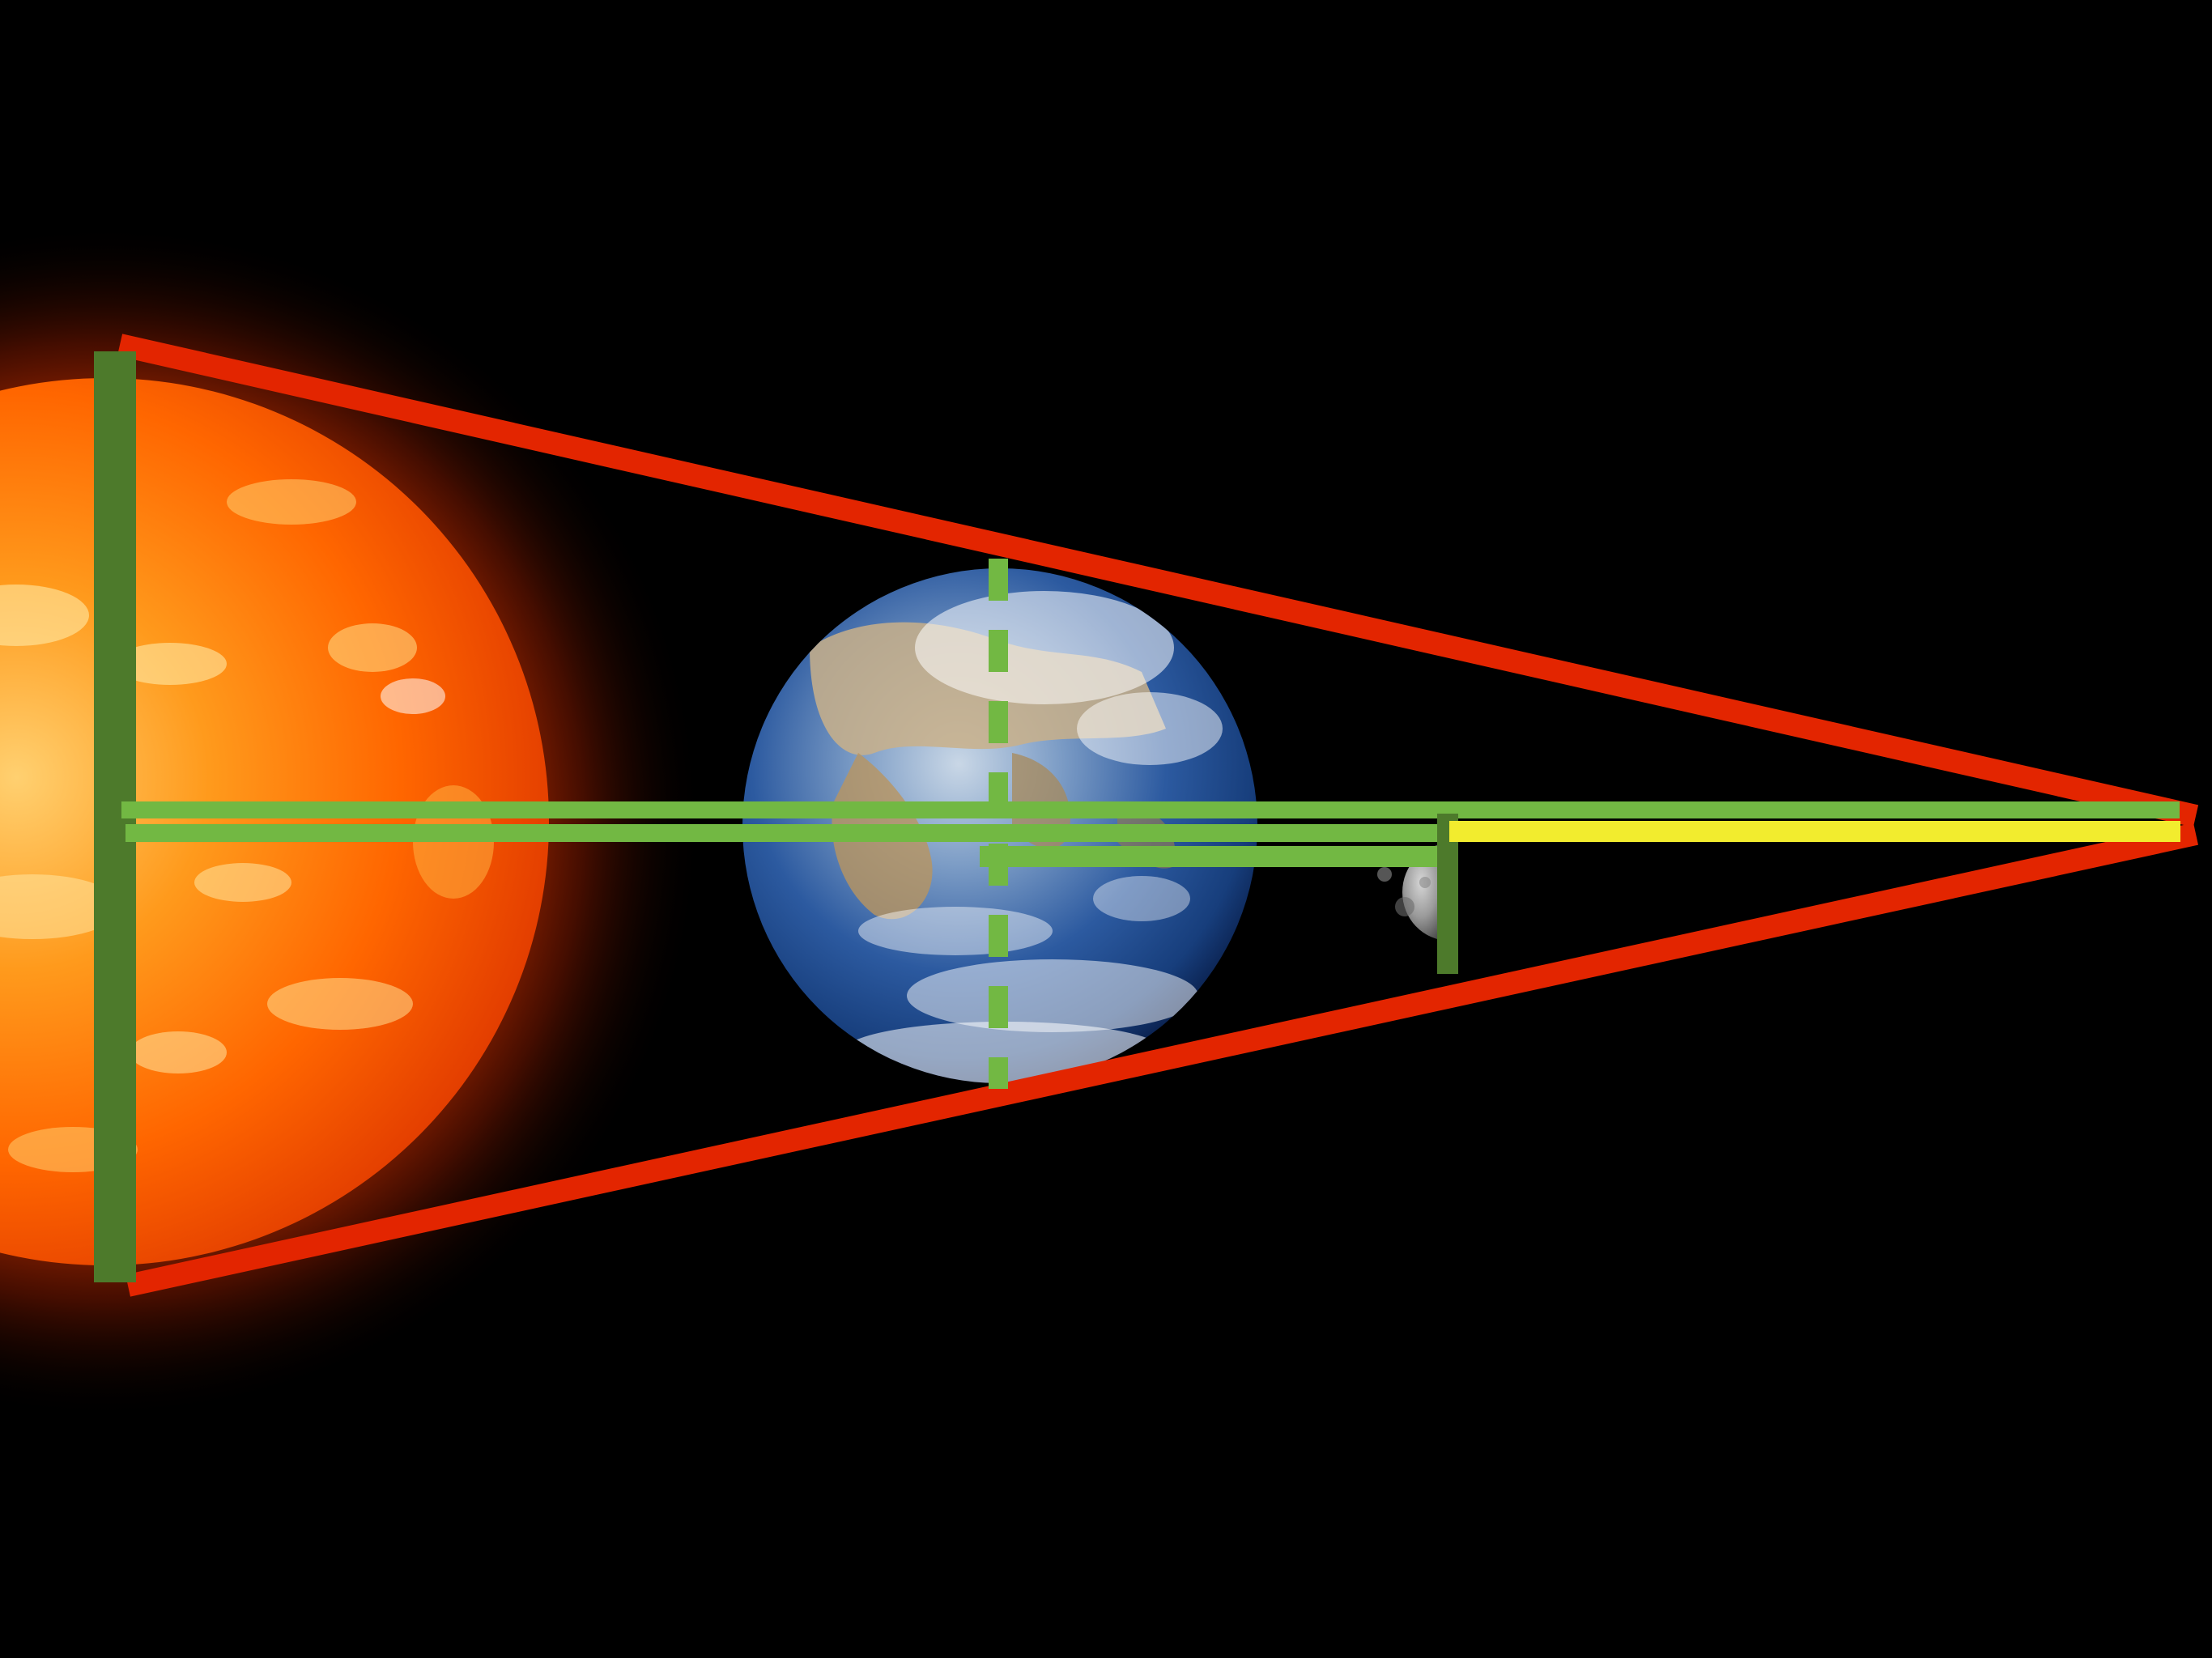 This screenshot has height=1658, width=2212. Describe the element at coordinates (1212, 856) in the screenshot. I see `earth-to-moon-line` at that location.